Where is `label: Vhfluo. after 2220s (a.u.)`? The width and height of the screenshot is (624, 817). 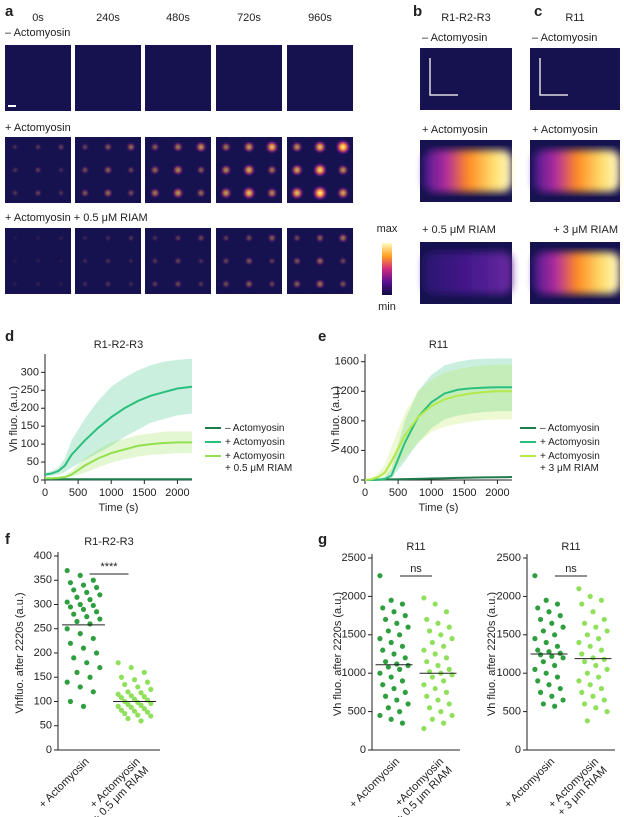
label: Vhfluo. after 2220s (a.u.) is located at coordinates (20, 652).